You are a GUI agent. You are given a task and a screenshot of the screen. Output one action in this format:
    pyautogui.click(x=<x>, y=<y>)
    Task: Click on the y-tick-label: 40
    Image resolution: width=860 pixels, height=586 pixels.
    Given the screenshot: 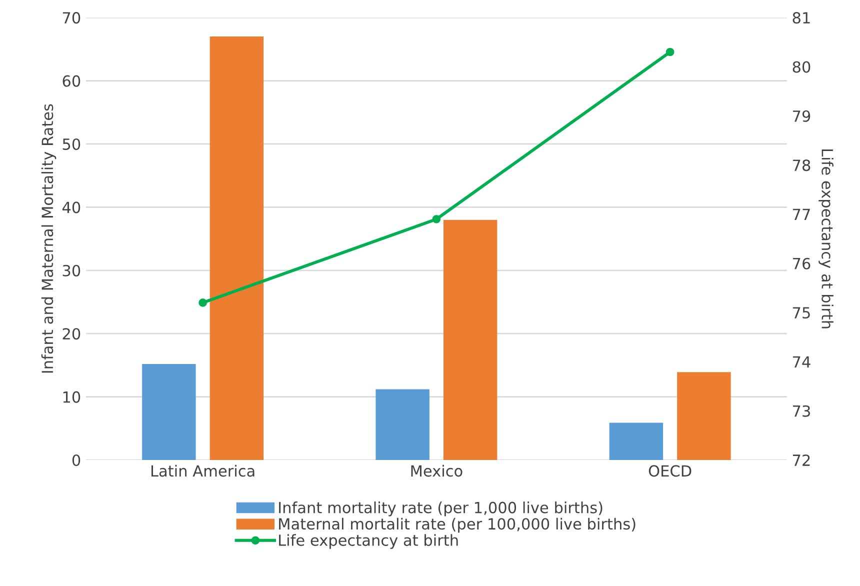 What is the action you would take?
    pyautogui.click(x=71, y=208)
    